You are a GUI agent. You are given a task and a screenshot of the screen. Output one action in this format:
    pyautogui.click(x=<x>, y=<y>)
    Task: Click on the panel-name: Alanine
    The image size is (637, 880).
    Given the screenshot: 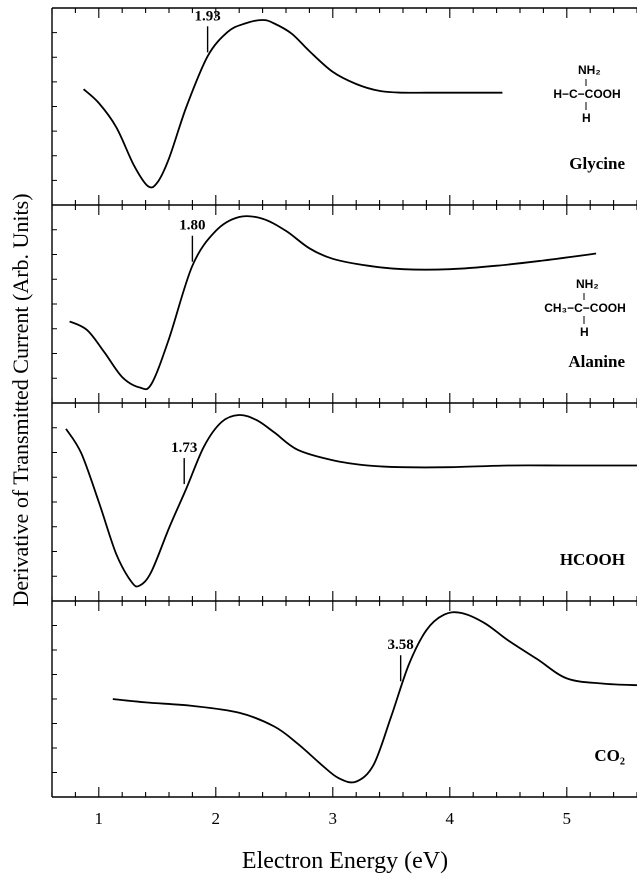 What is the action you would take?
    pyautogui.click(x=596, y=361)
    